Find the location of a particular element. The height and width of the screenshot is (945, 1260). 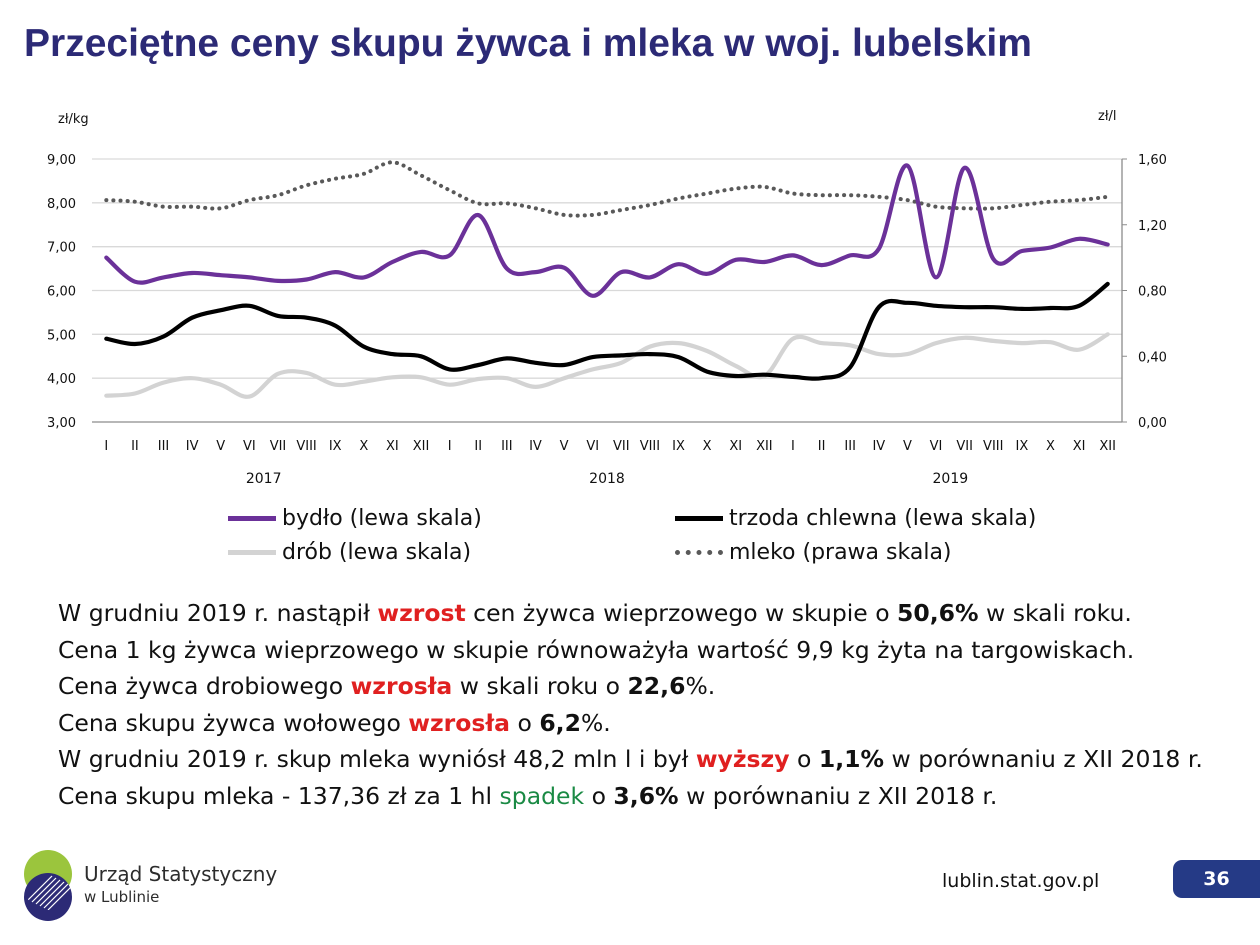

right-tick-label: 0,00 is located at coordinates (1152, 423).